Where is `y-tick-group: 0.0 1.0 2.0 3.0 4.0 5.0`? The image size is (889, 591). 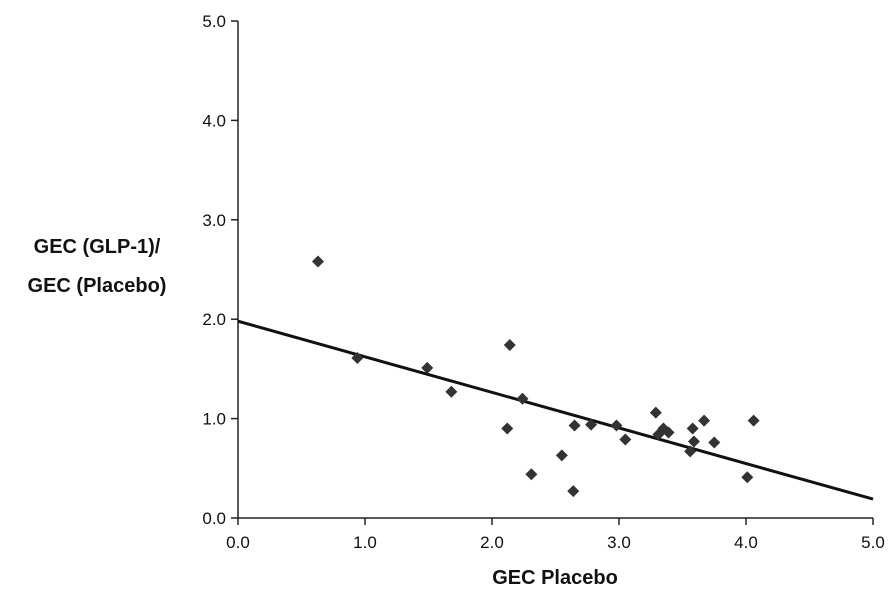 y-tick-group: 0.0 1.0 2.0 3.0 4.0 5.0 is located at coordinates (220, 270).